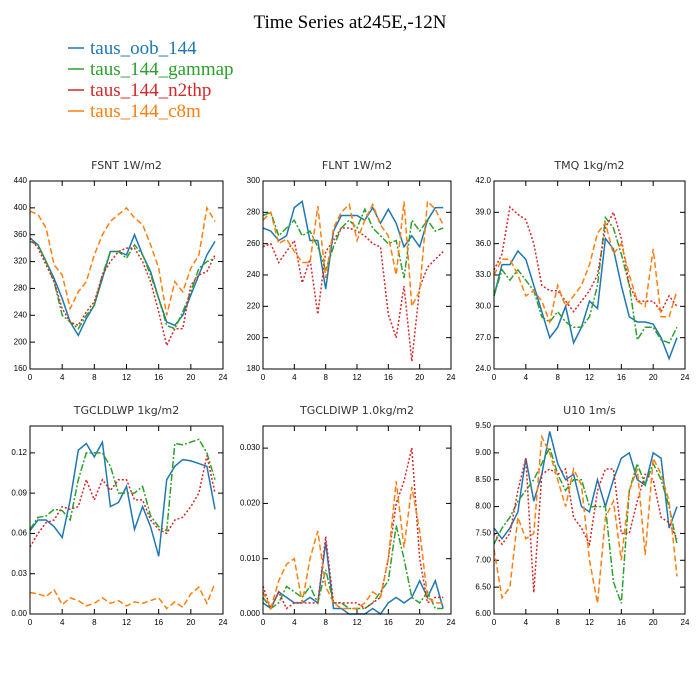 Image resolution: width=700 pixels, height=700 pixels. What do you see at coordinates (589, 410) in the screenshot?
I see `panel-title: U10 1m/s` at bounding box center [589, 410].